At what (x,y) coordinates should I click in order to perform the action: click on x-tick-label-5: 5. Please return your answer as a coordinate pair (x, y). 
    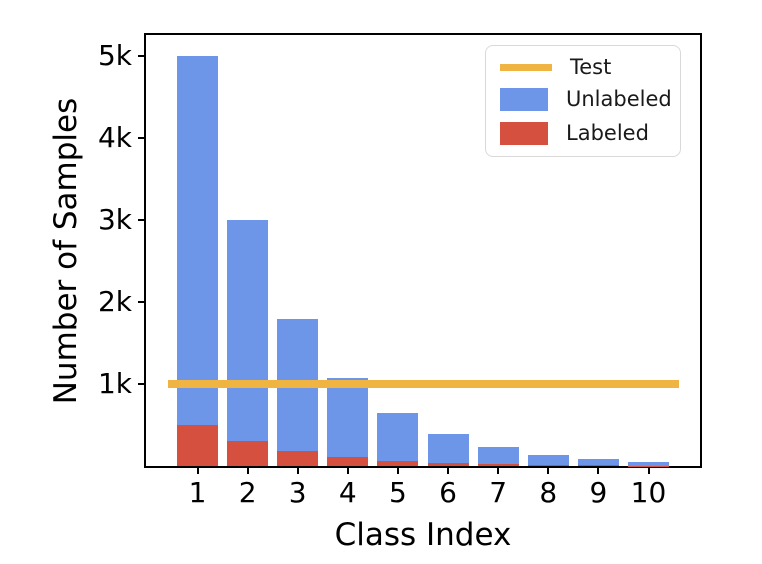
    Looking at the image, I should click on (398, 492).